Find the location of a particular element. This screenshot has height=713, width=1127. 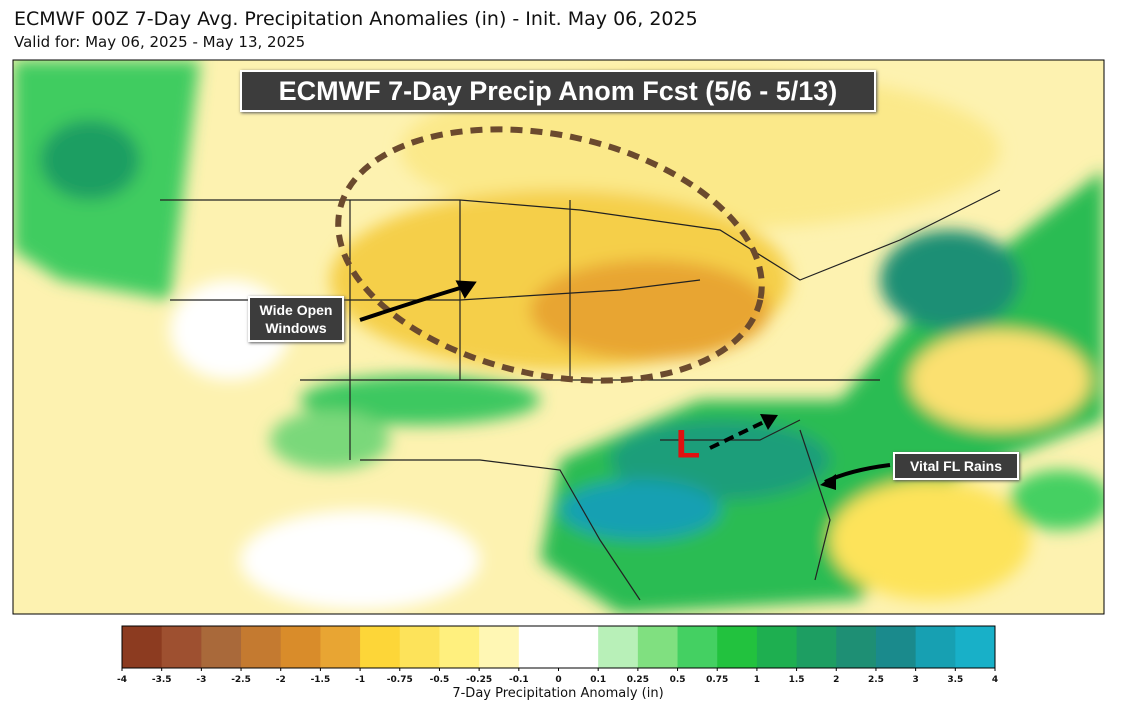

colorbar-tick-label: 0.75 is located at coordinates (717, 680).